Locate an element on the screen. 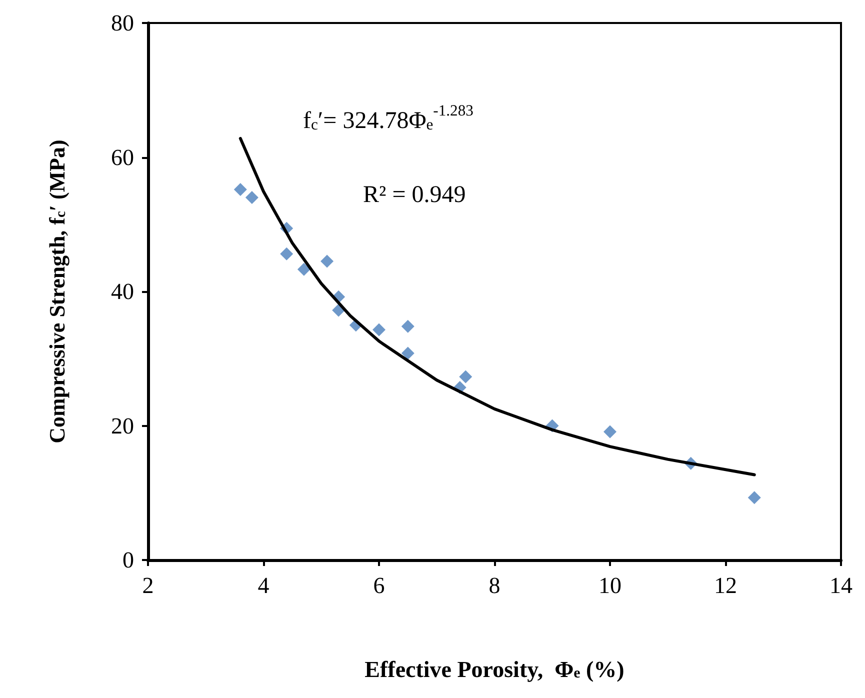 This screenshot has width=865, height=698. annotation: R² = 0.949 is located at coordinates (414, 195).